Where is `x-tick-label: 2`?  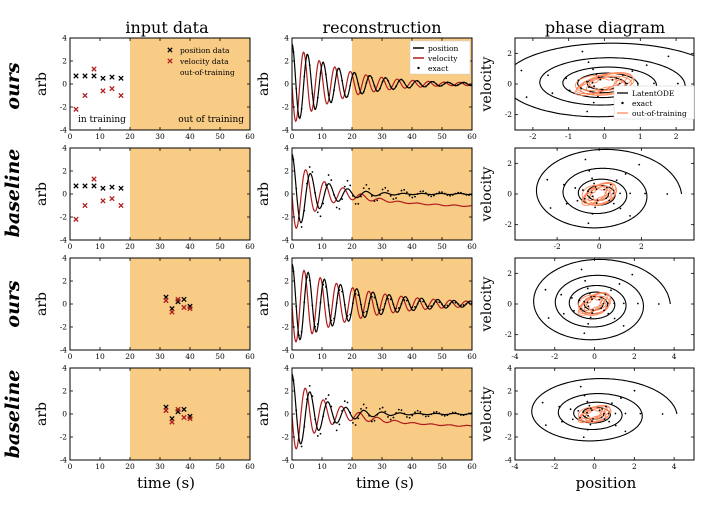
x-tick-label: 2 is located at coordinates (634, 356).